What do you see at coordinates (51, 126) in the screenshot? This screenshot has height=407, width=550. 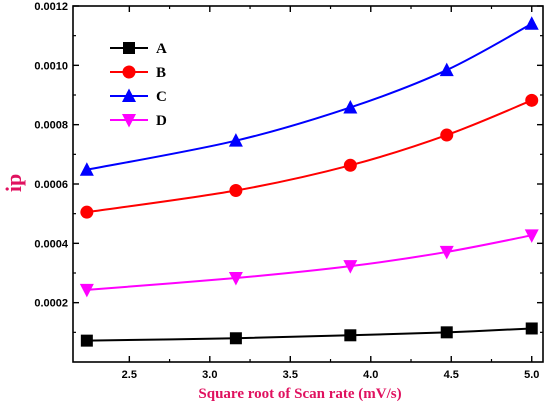 I see `y-tick-label: 0.0008` at bounding box center [51, 126].